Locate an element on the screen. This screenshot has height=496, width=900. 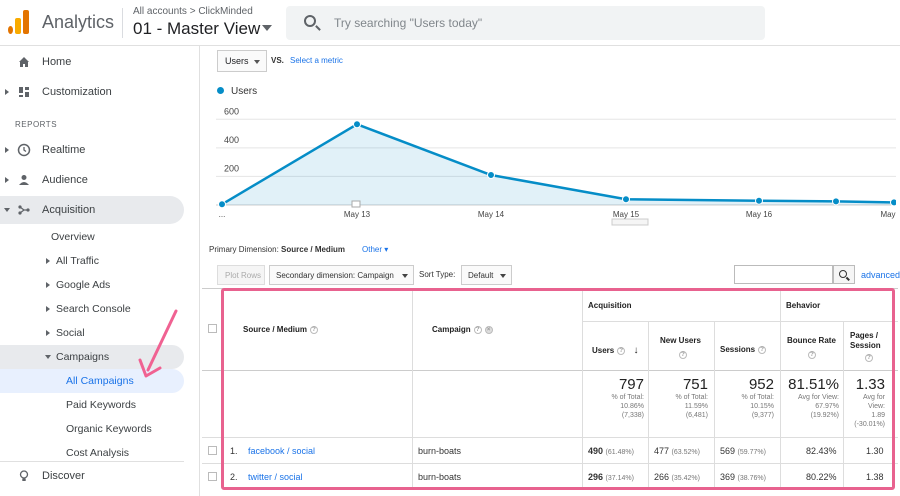
app-title: Analytics is located at coordinates (78, 22).